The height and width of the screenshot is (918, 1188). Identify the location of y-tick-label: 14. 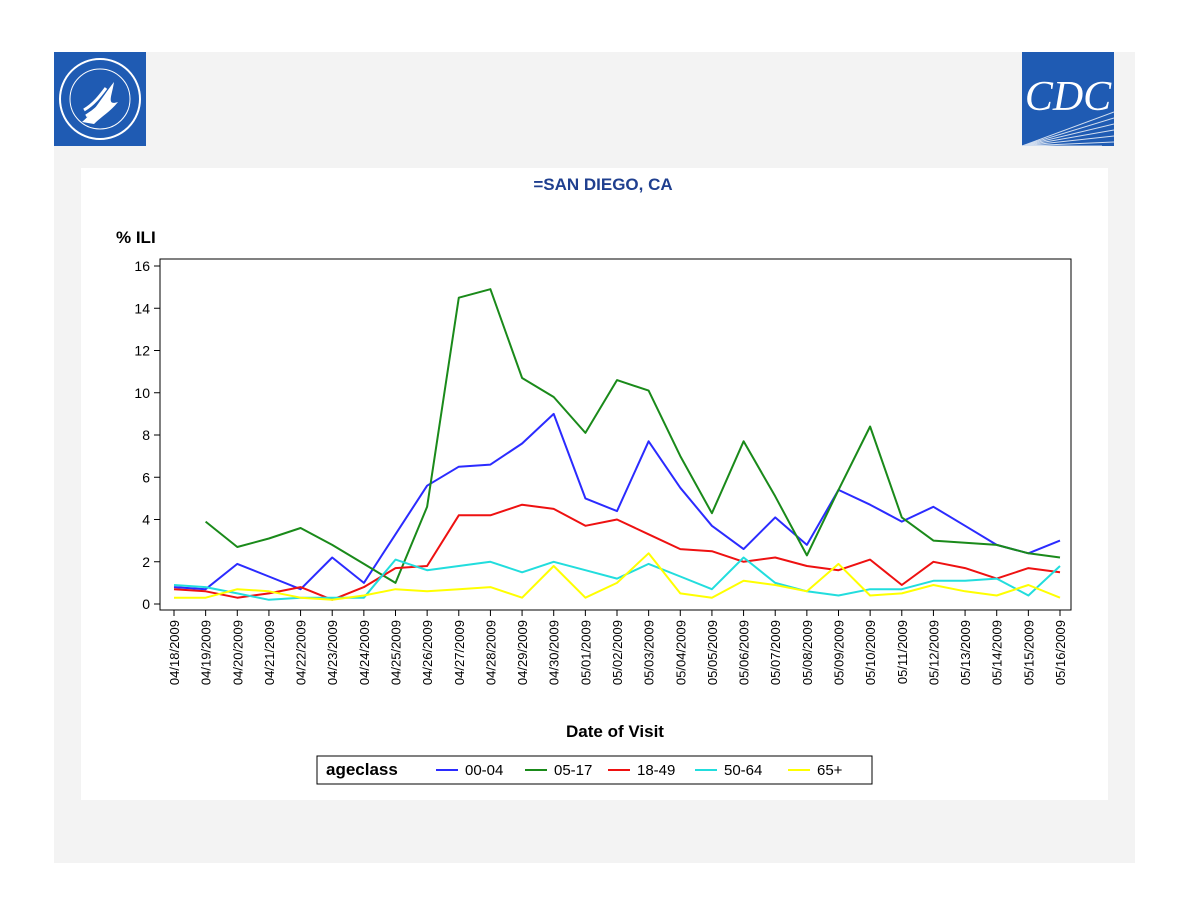
(142, 308).